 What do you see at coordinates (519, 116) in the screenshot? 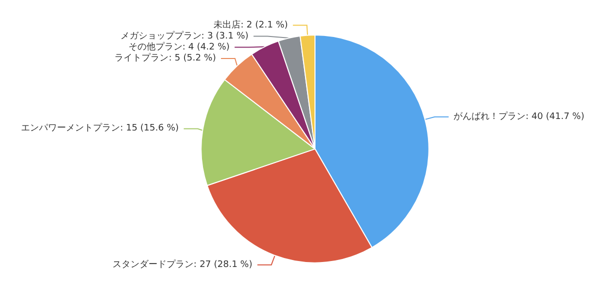
I see `slice-label: がんばれ！プラン: 40 (41.7 %)` at bounding box center [519, 116].